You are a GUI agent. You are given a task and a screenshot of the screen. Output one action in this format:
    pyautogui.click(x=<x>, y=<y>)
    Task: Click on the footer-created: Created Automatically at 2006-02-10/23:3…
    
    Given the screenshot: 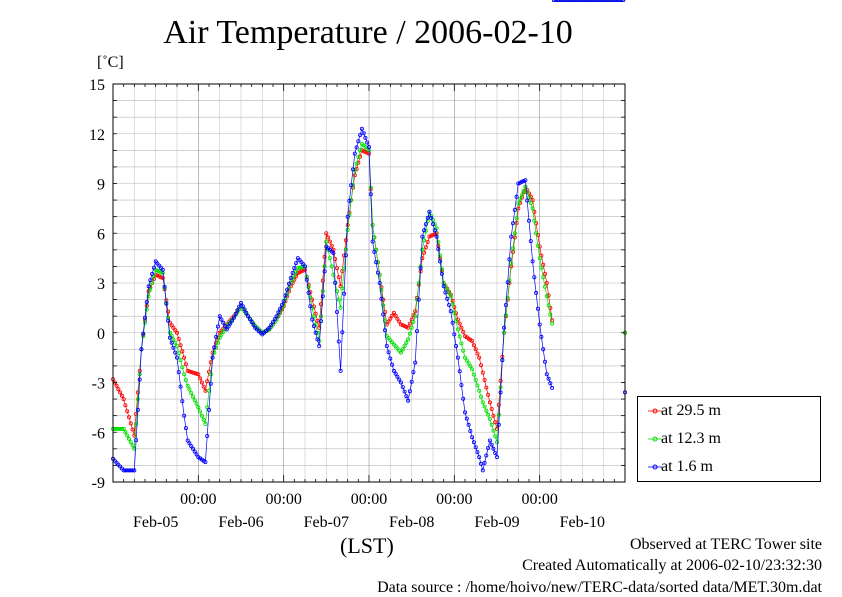 What is the action you would take?
    pyautogui.click(x=672, y=565)
    